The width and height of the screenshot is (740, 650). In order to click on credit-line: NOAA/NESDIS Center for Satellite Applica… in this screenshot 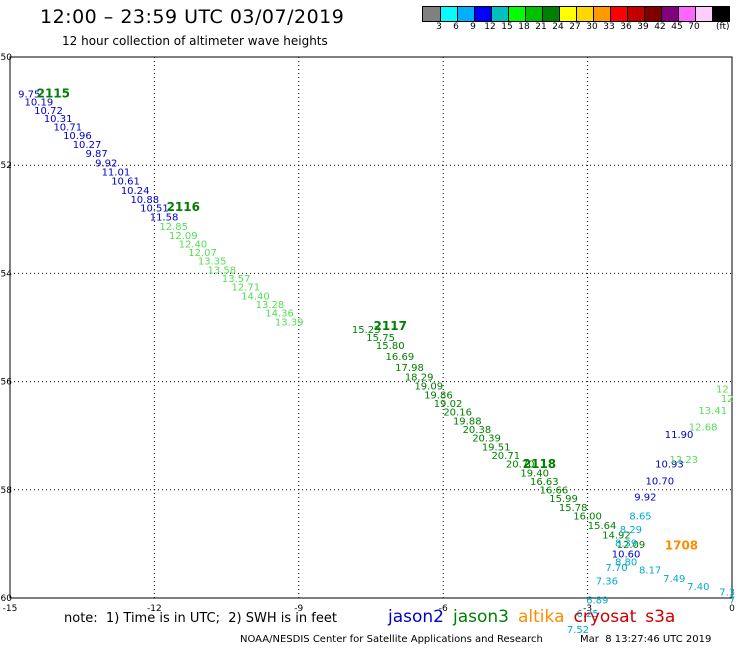, I will do `click(391, 639)`.